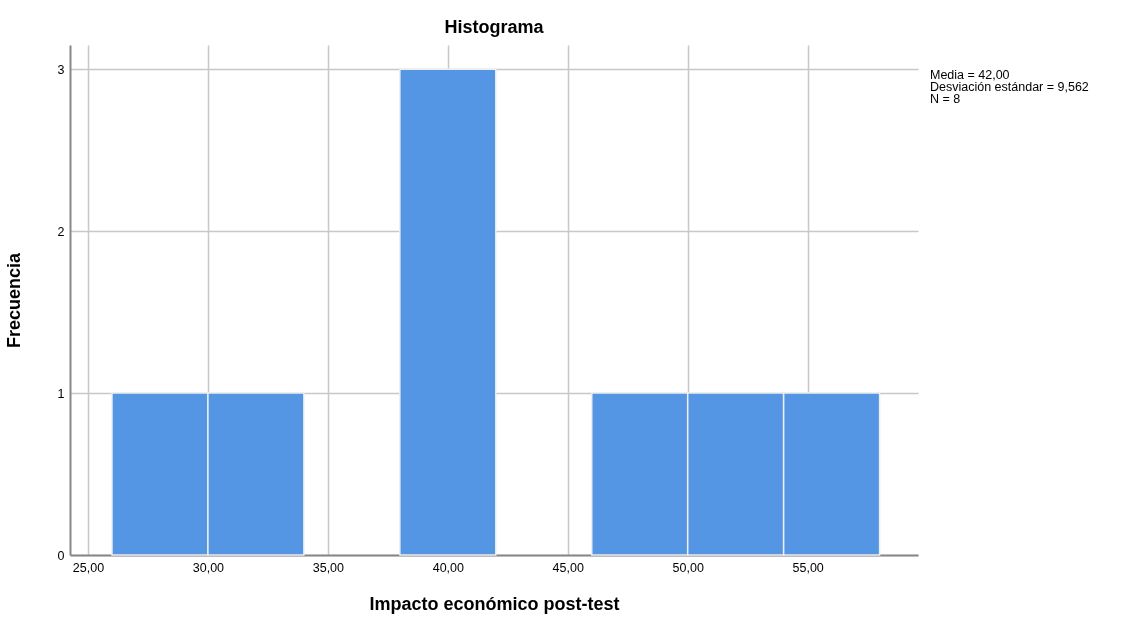 The image size is (1136, 617). I want to click on chart-title: Histograma, so click(494, 27).